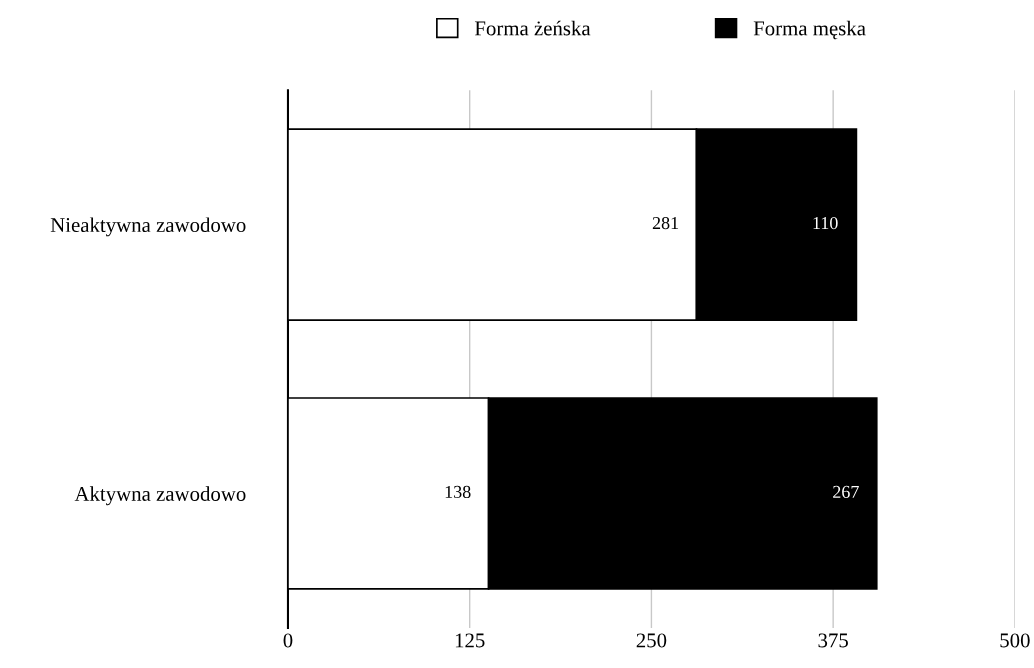  What do you see at coordinates (665, 223) in the screenshot?
I see `data-label: 281` at bounding box center [665, 223].